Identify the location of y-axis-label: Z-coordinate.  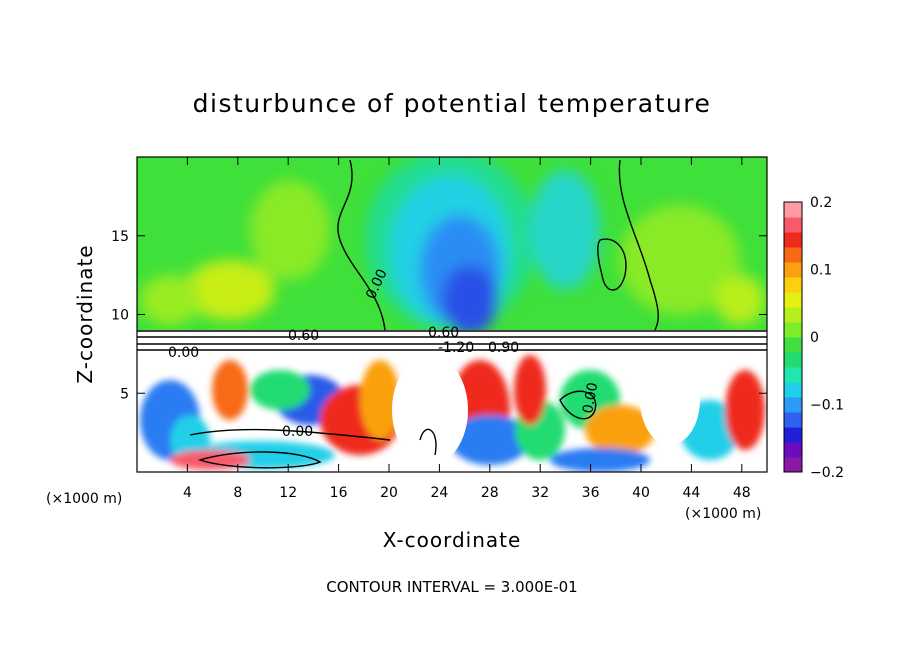
(85, 313).